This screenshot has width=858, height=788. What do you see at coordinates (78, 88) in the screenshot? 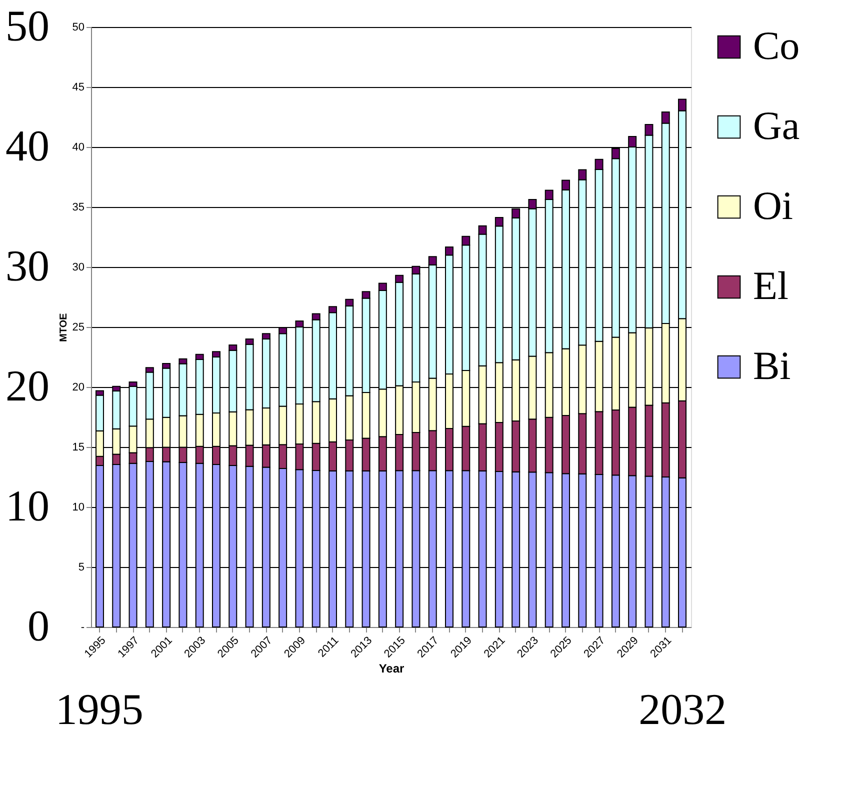
I see `y-tick-label: 45` at bounding box center [78, 88].